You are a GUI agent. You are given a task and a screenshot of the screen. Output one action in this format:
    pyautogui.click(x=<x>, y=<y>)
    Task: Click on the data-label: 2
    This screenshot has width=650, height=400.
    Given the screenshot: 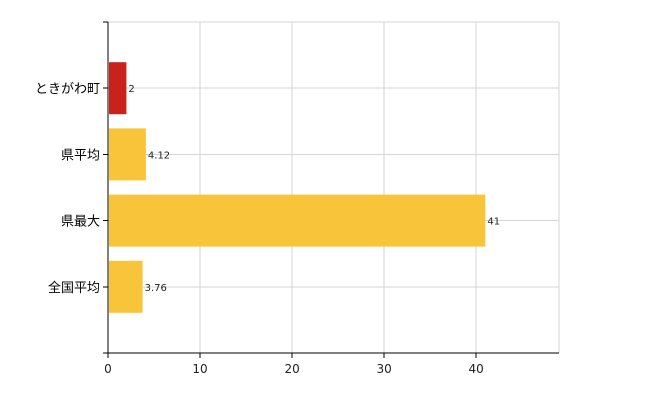 What is the action you would take?
    pyautogui.click(x=131, y=89)
    